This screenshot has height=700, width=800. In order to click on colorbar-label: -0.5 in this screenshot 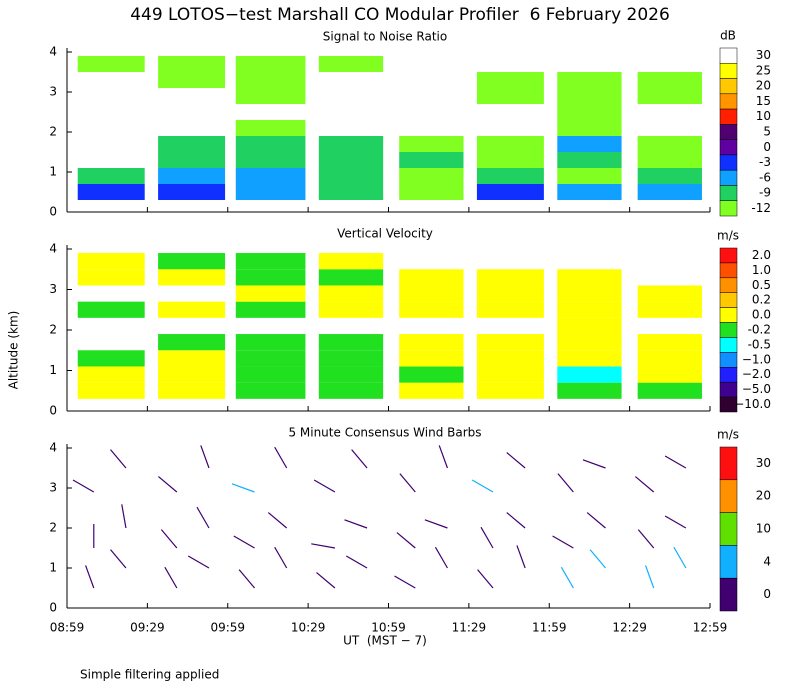, I will do `click(759, 344)`.